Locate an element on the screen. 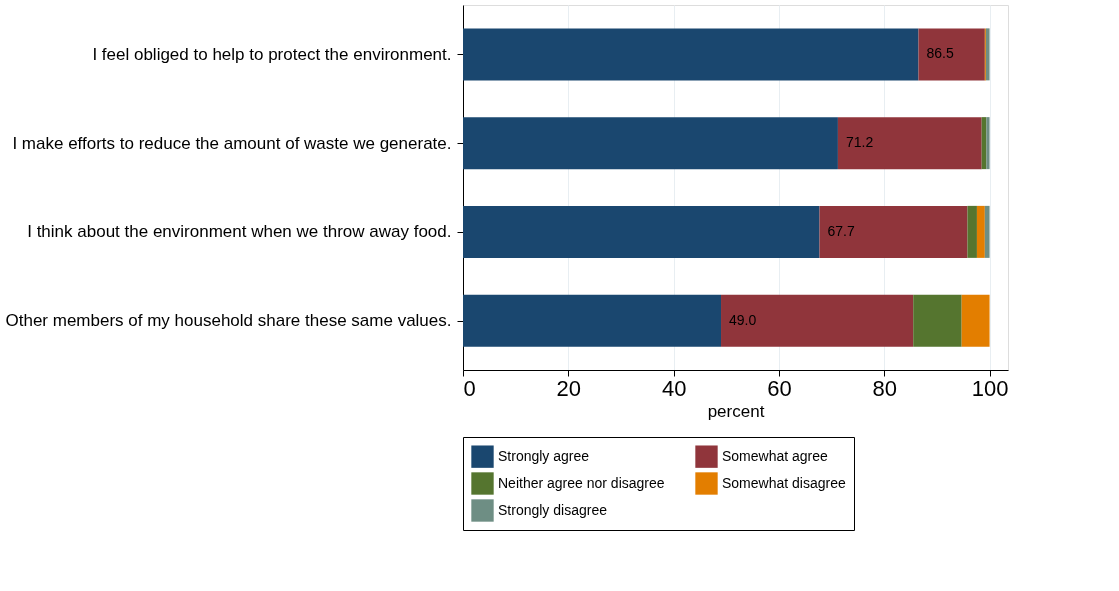  y-tick-label: I make efforts to reduce the amount of waste we generate. is located at coordinates (232, 143).